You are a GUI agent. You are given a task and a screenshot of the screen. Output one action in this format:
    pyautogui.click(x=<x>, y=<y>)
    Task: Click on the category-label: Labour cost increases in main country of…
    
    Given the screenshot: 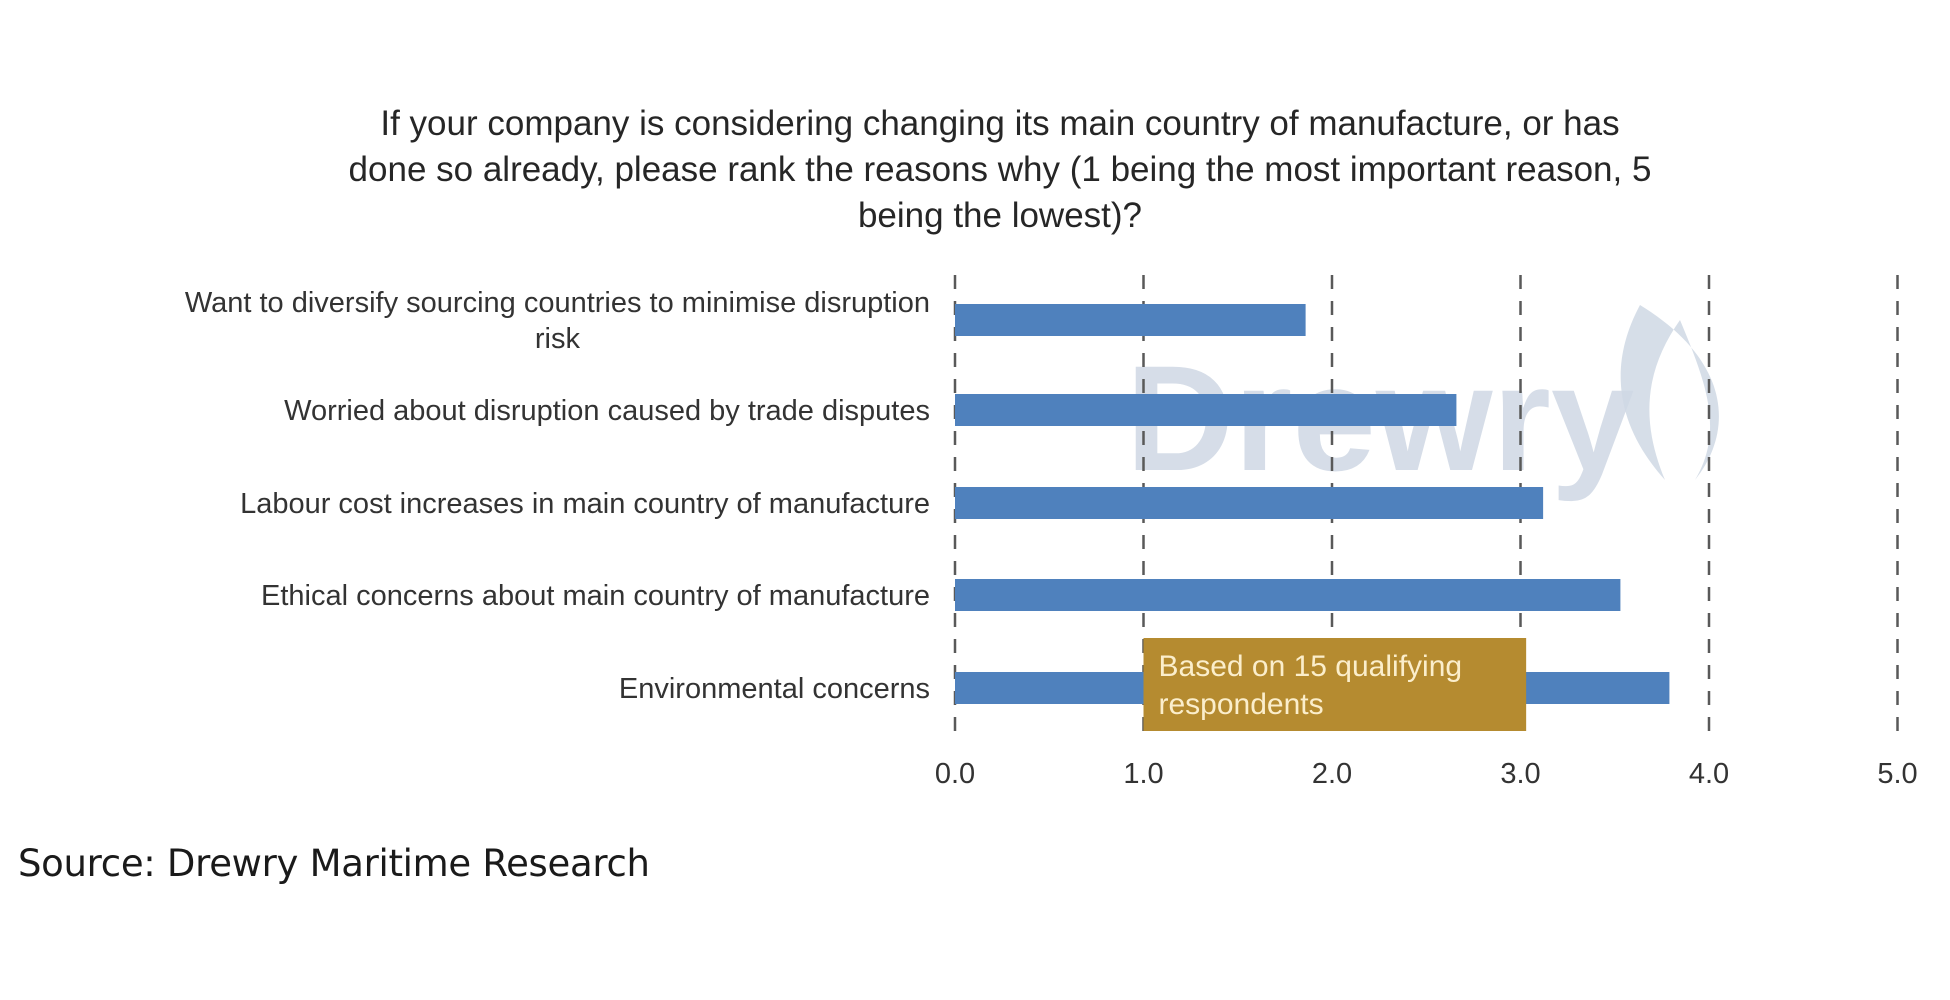 What is the action you would take?
    pyautogui.click(x=585, y=504)
    